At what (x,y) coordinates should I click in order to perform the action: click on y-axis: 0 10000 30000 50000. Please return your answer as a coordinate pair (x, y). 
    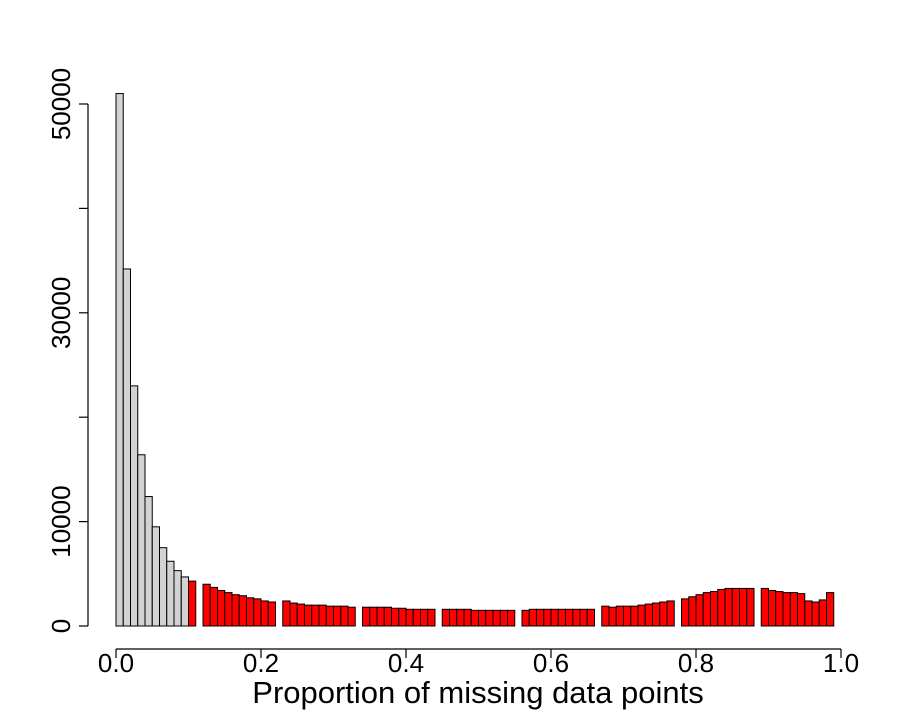
    Looking at the image, I should click on (67, 350).